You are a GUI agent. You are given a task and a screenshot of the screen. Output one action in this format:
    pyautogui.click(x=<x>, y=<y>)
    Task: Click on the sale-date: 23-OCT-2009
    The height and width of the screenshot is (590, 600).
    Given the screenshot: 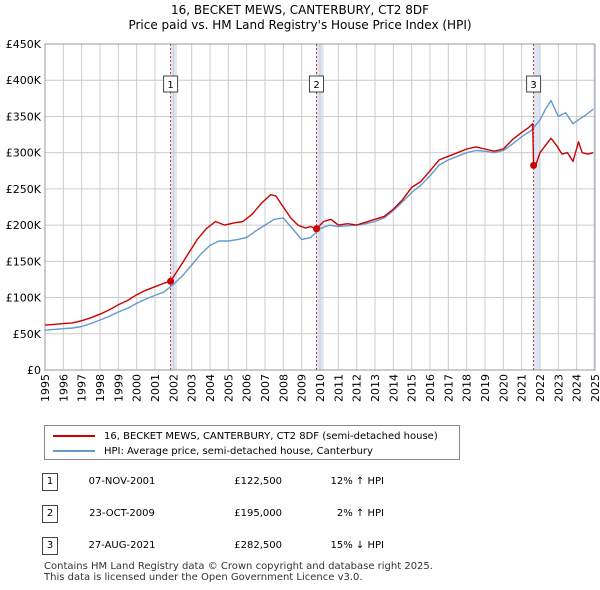 What is the action you would take?
    pyautogui.click(x=122, y=513)
    